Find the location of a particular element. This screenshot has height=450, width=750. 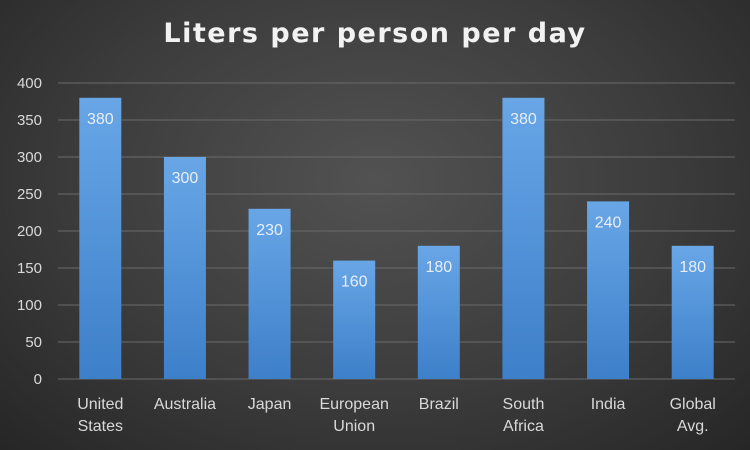

y-tick-label: 150 is located at coordinates (29, 268).